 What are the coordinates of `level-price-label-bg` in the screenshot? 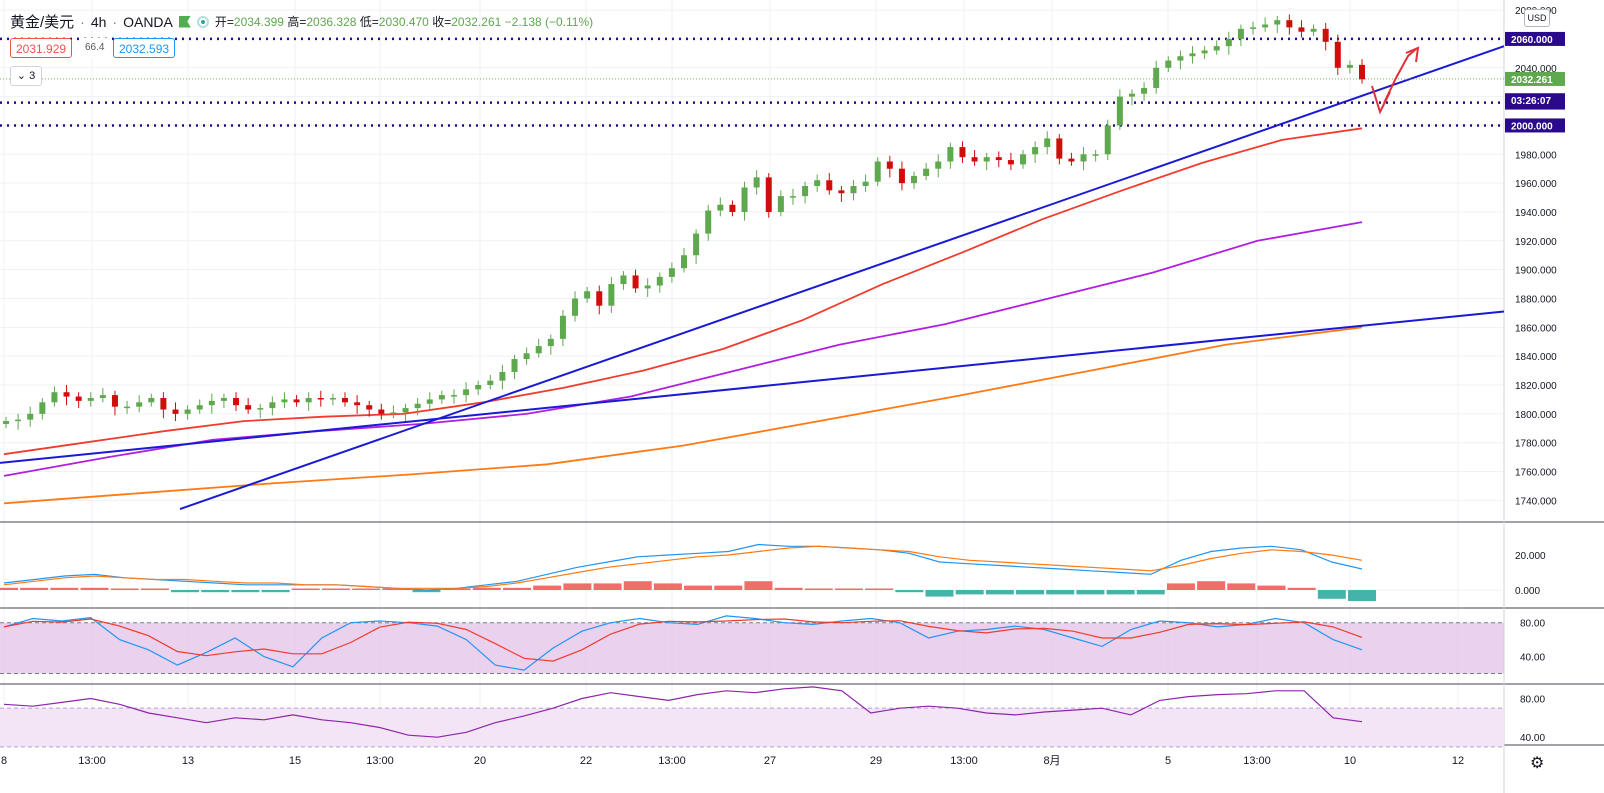 It's located at (1535, 125).